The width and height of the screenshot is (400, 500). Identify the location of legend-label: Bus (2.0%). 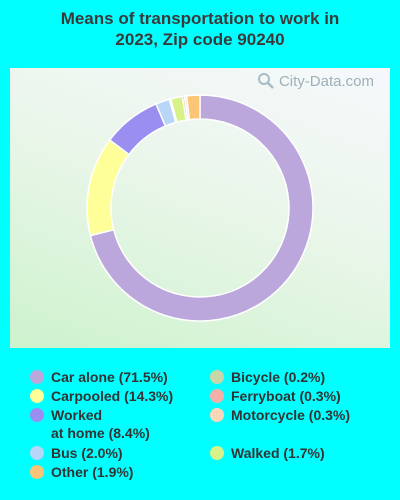
(87, 453).